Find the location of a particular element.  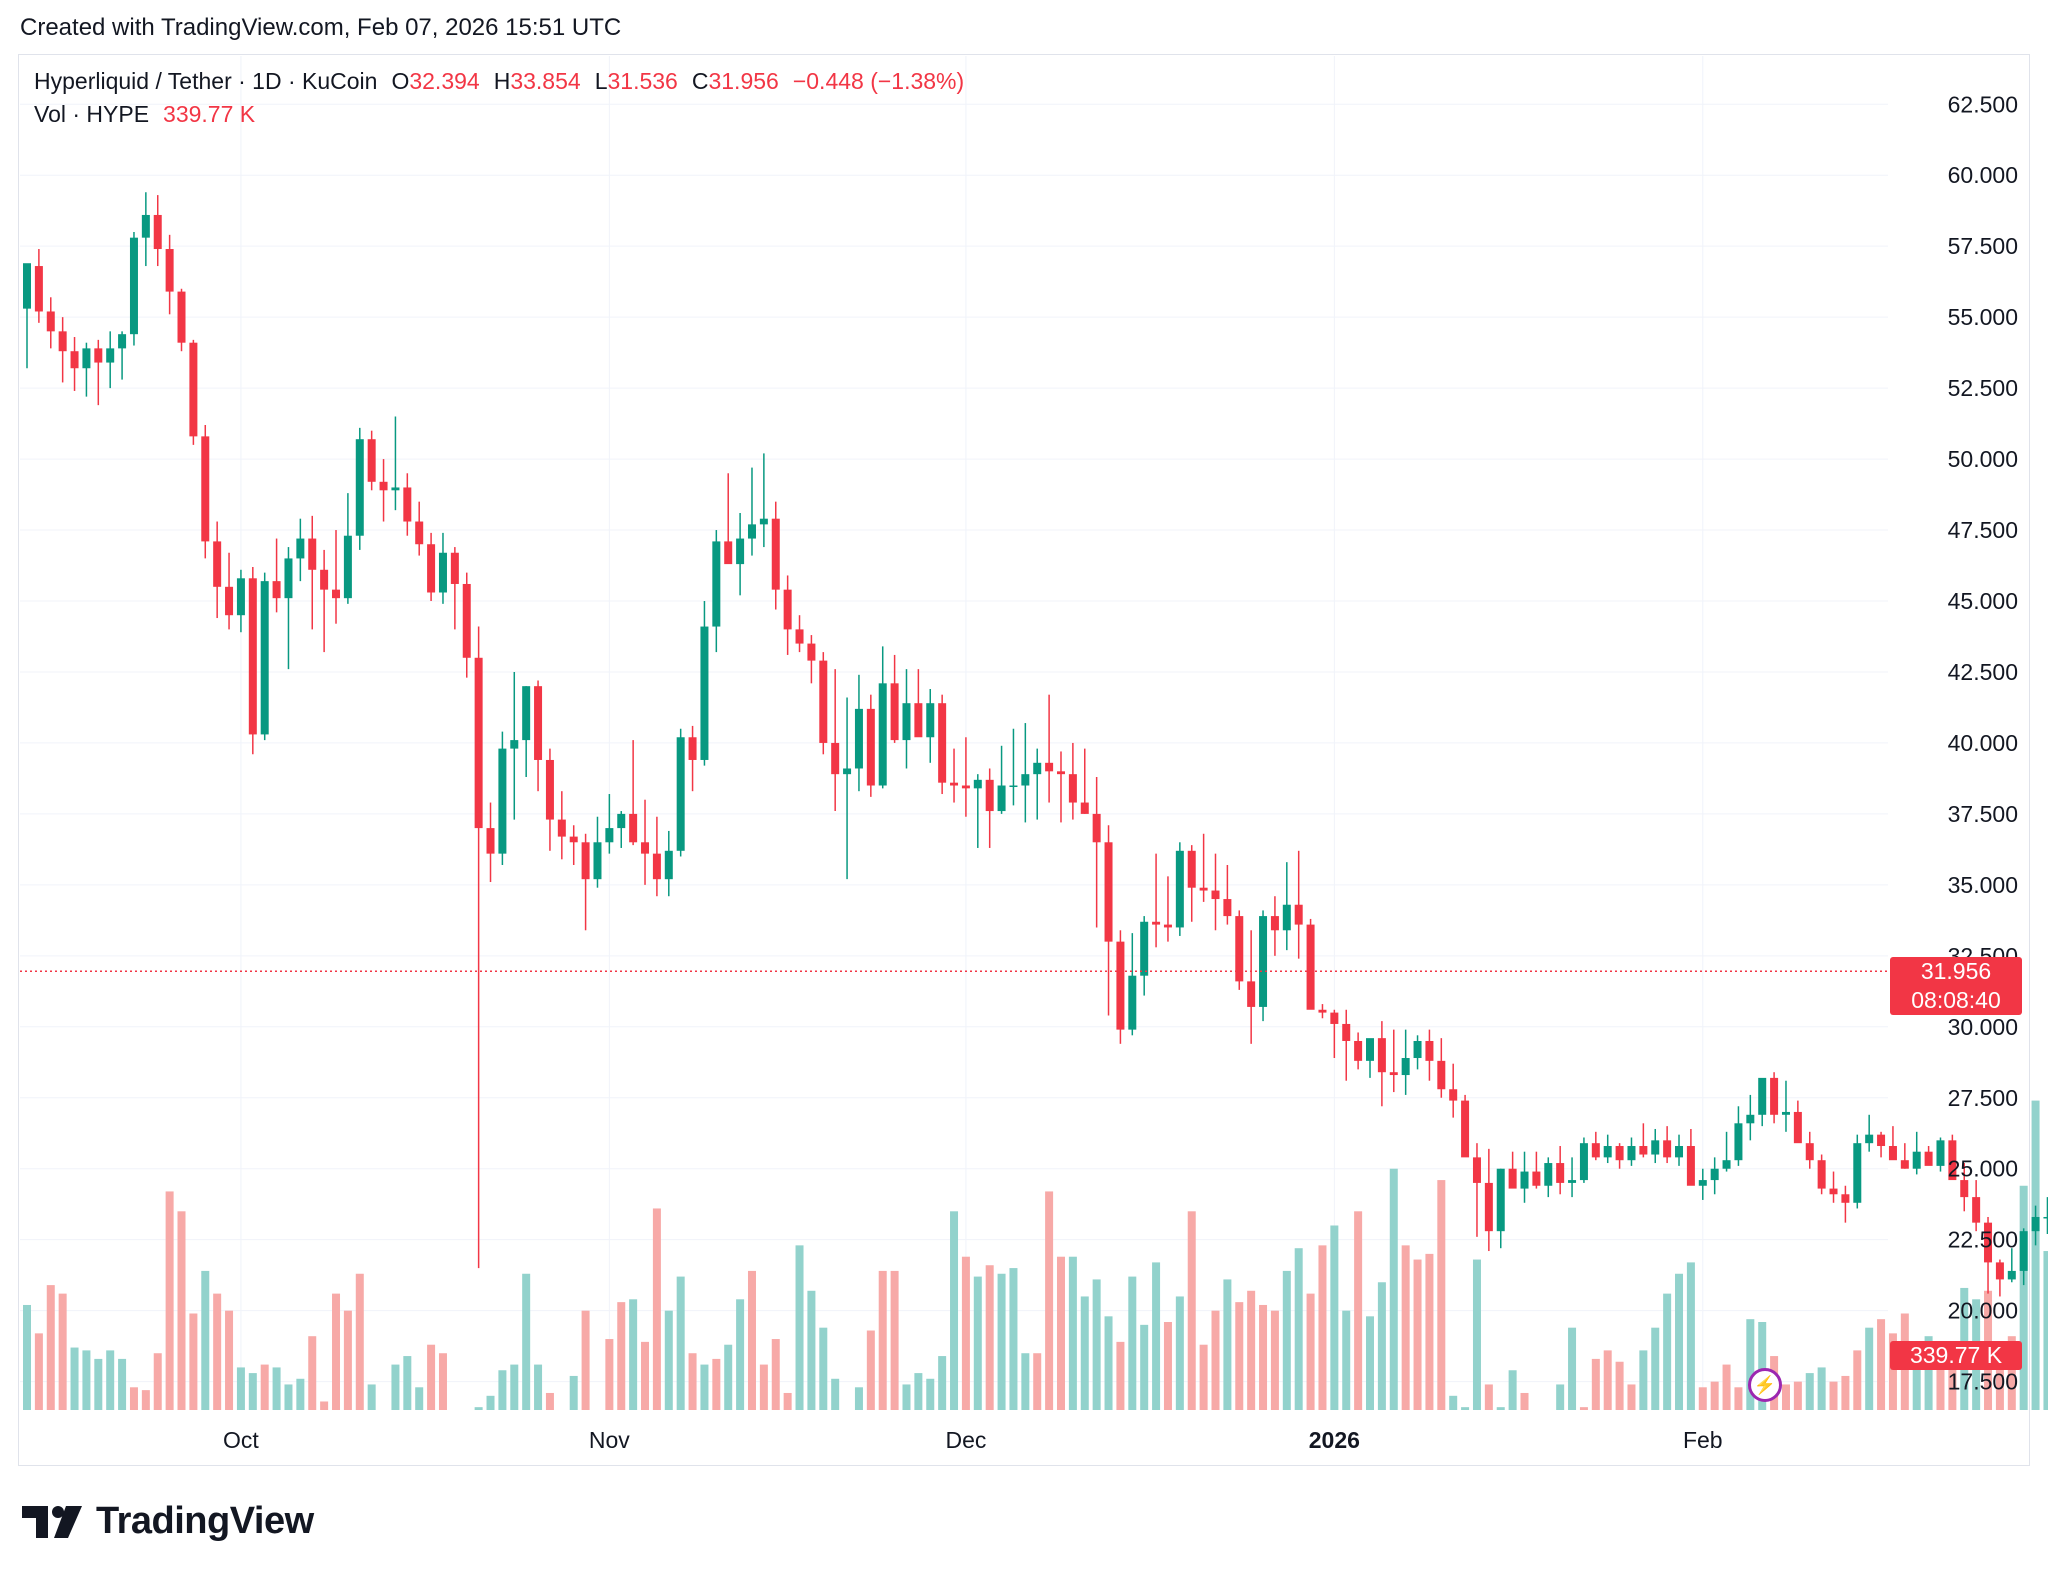

y-axis-tick-label: 20.000 is located at coordinates (1983, 1311).